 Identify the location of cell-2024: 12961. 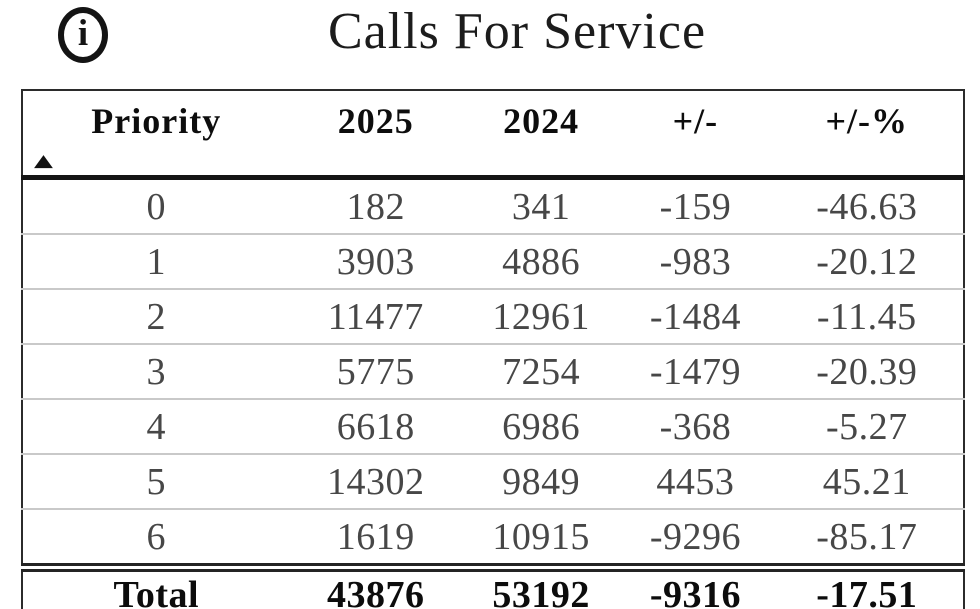
(541, 316).